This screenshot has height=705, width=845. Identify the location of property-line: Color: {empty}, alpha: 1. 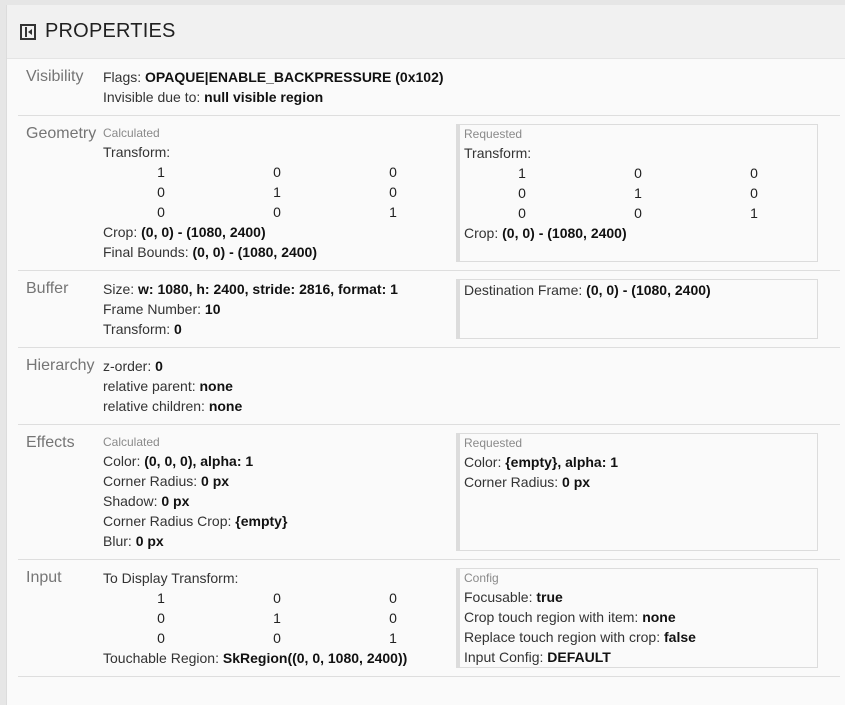
(640, 462).